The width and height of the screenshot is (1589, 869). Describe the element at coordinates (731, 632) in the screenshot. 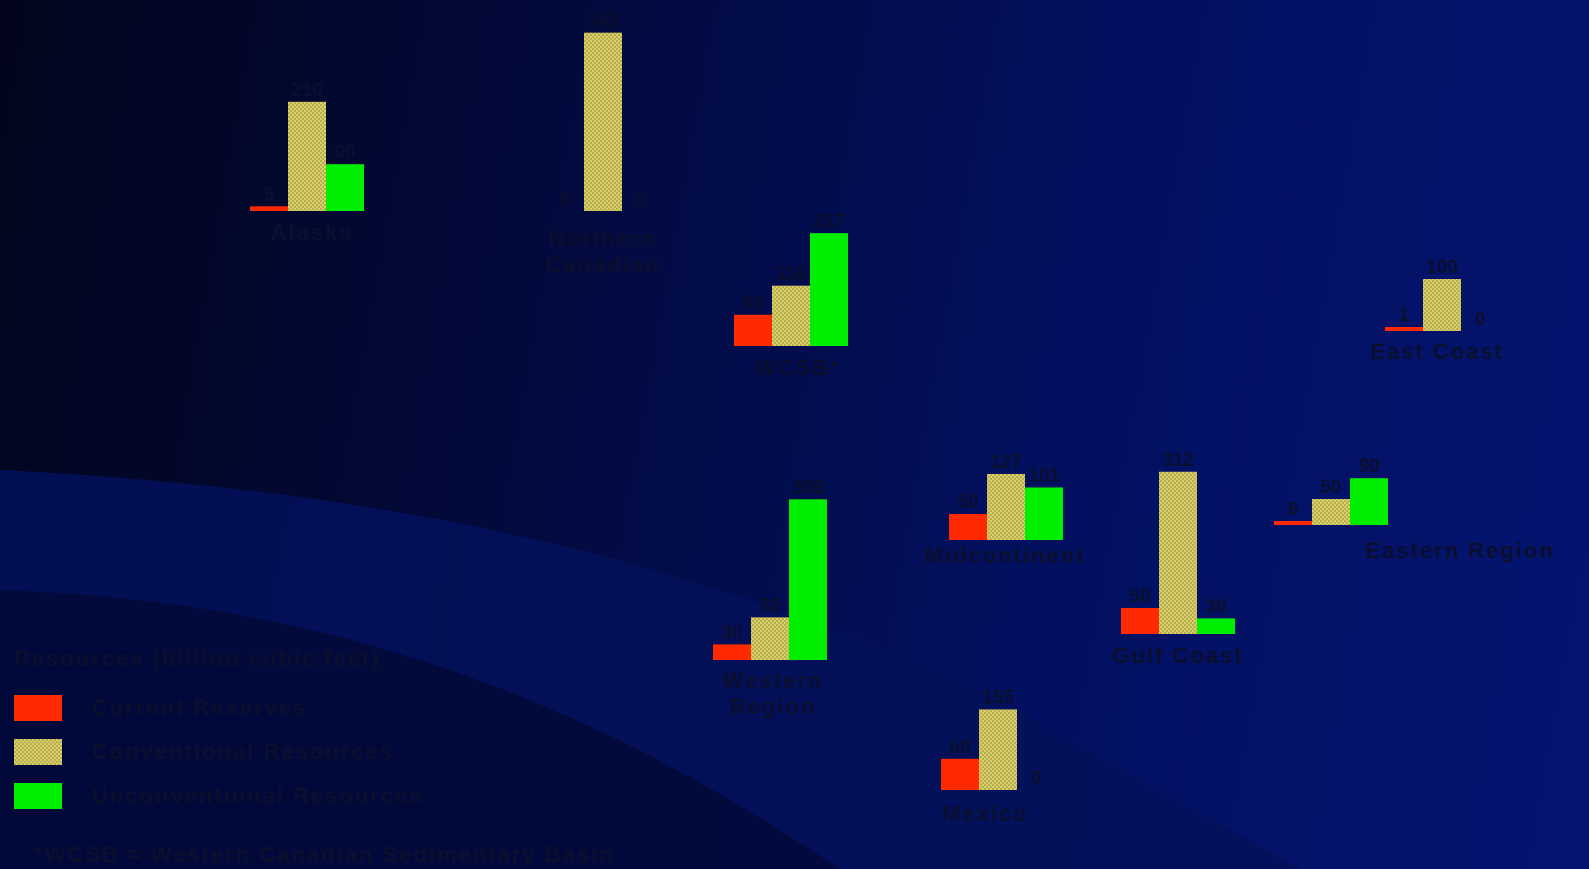

I see `data-label-current: 30` at that location.